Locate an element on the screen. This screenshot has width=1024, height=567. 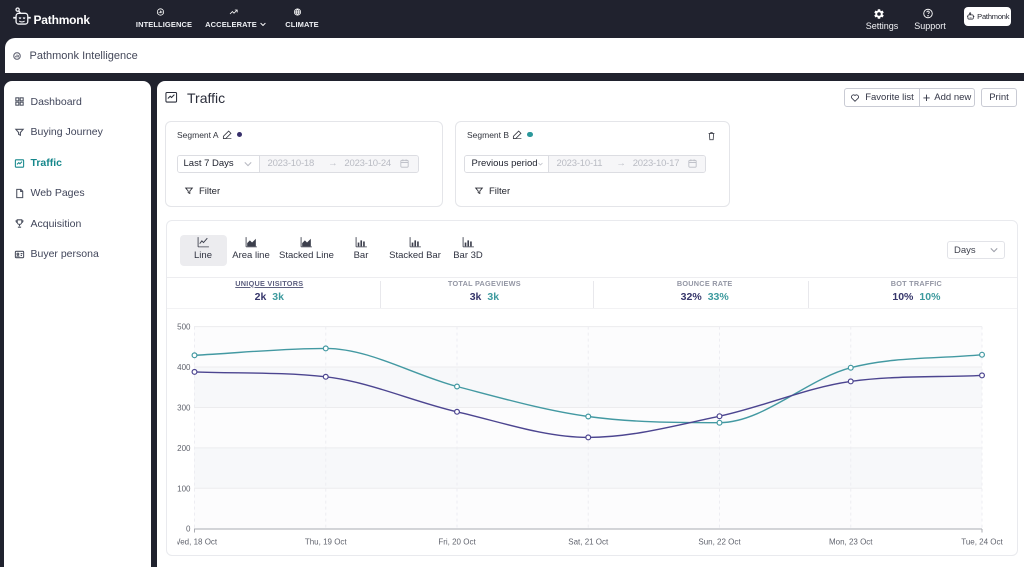
svg-text: 300 is located at coordinates (184, 408).